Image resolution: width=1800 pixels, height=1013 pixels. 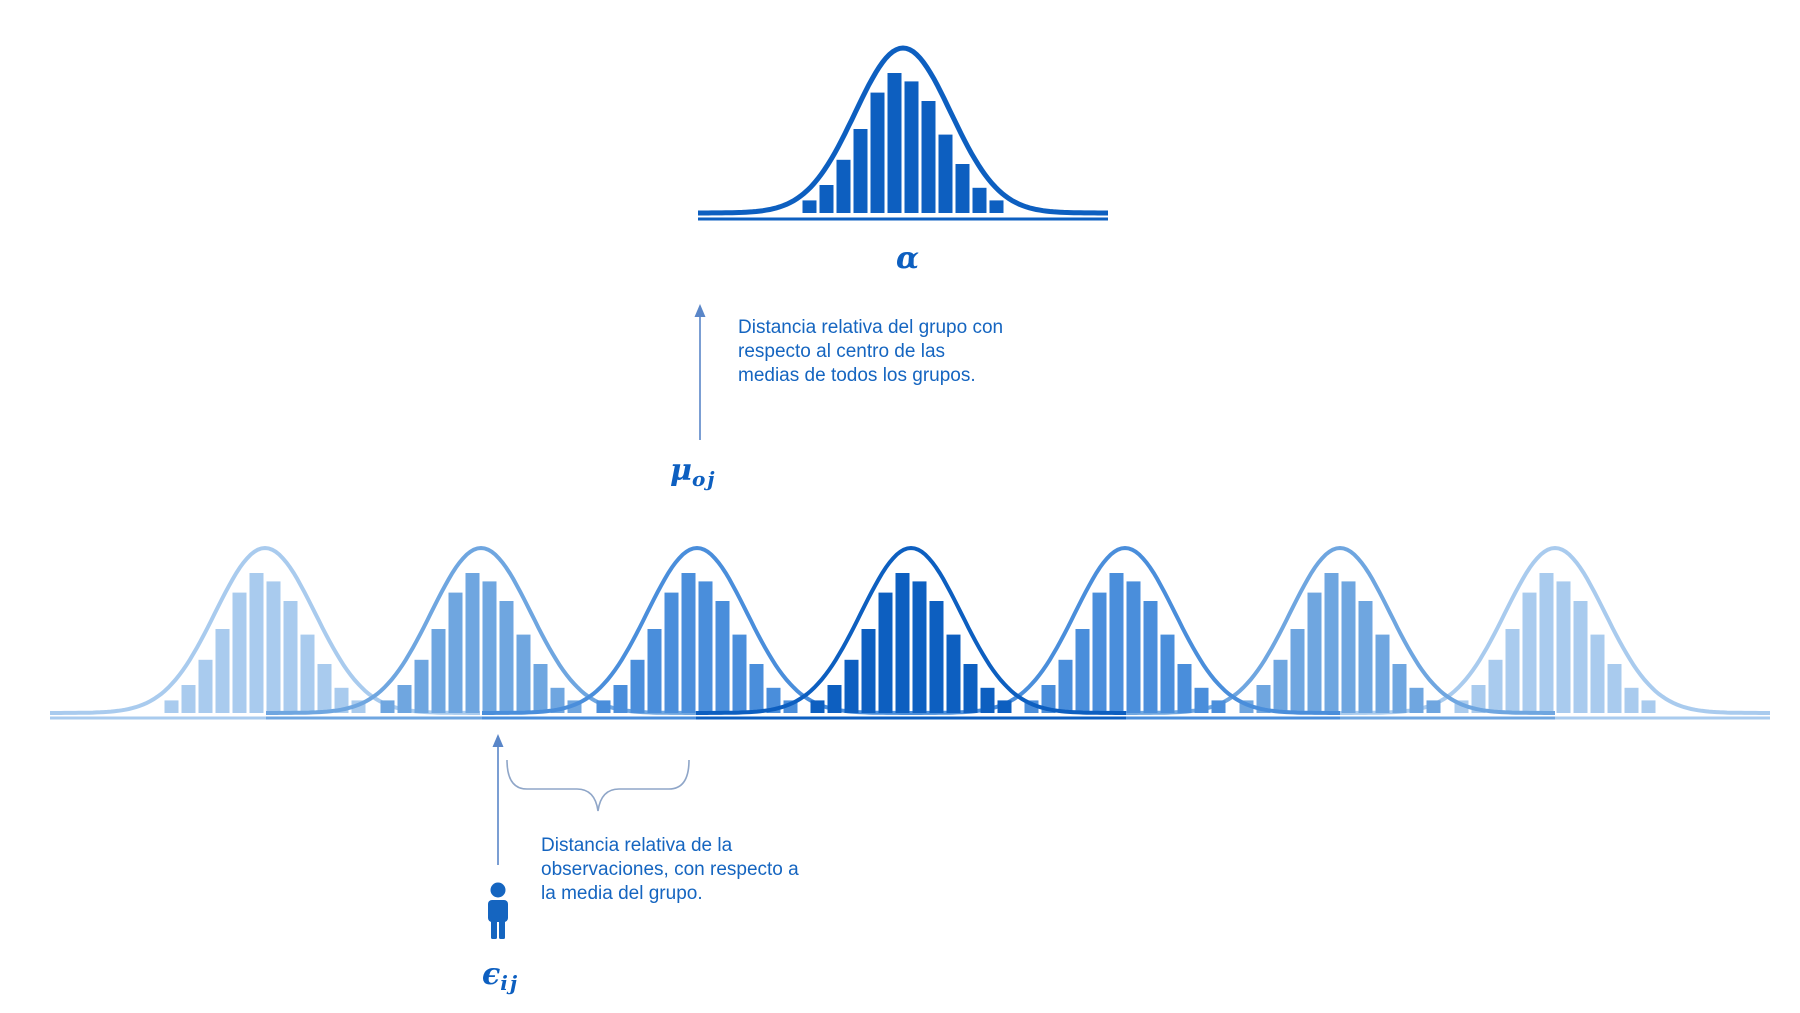 What do you see at coordinates (510, 983) in the screenshot?
I see `epsilon-subscript: ij` at bounding box center [510, 983].